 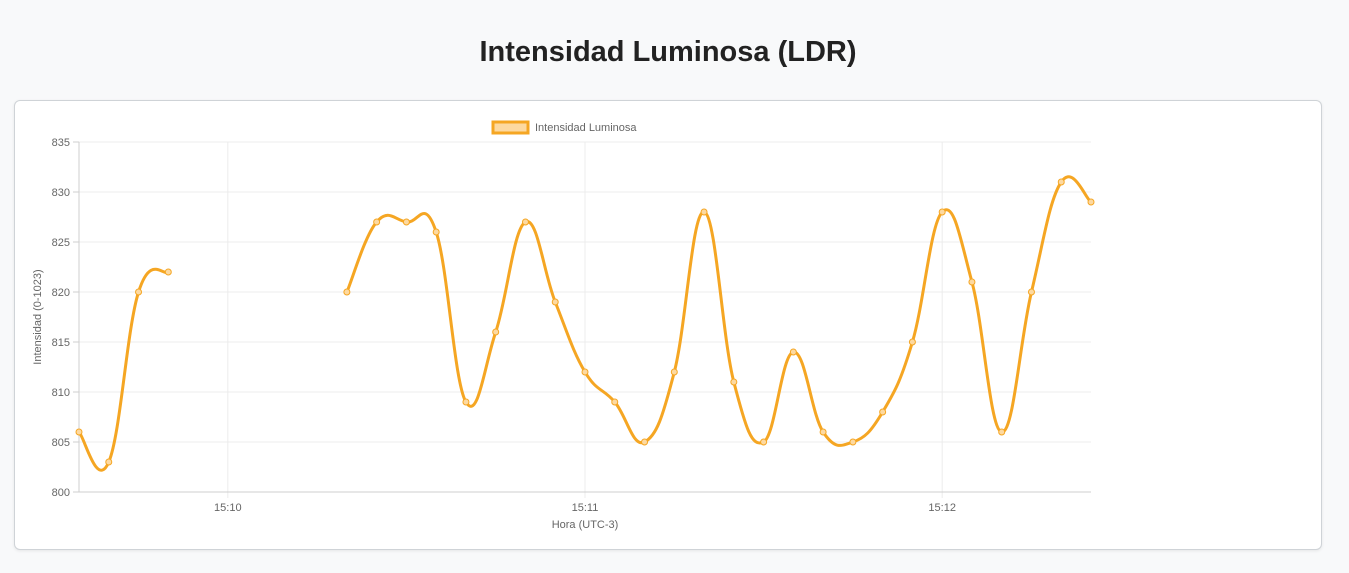 What do you see at coordinates (61, 243) in the screenshot?
I see `y-tick-label: 825` at bounding box center [61, 243].